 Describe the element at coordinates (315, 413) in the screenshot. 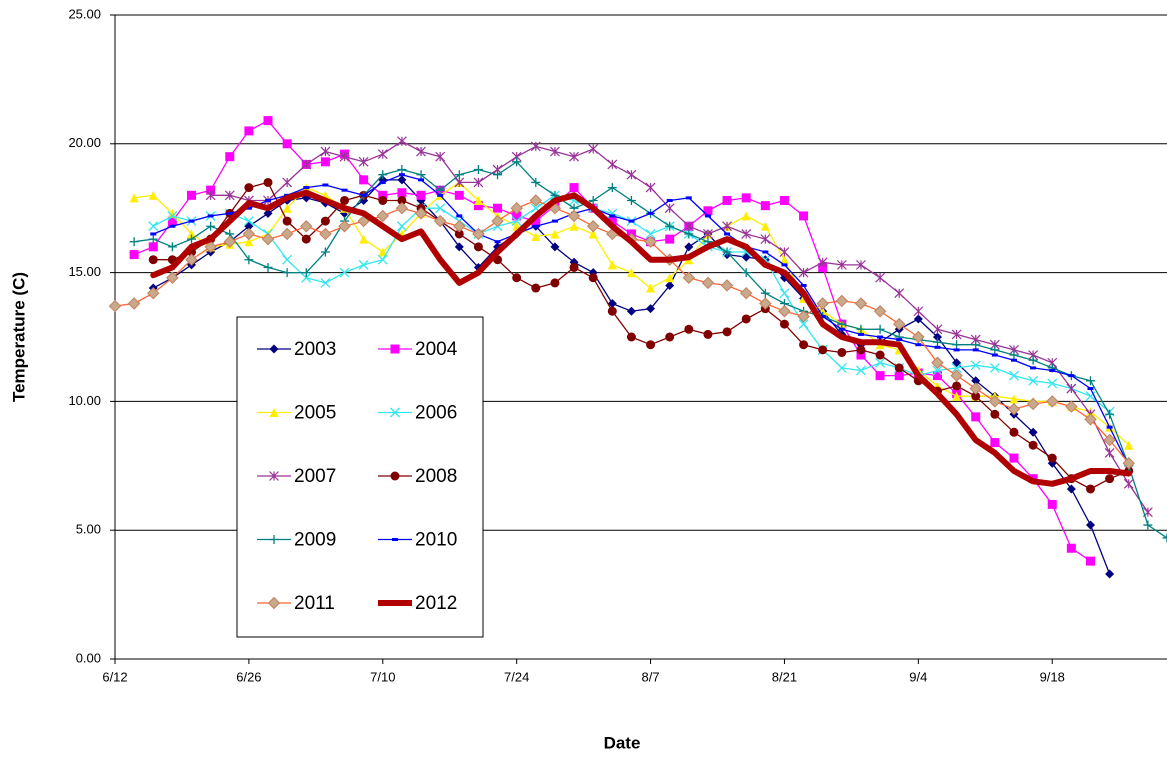

I see `legend-label: 2005` at that location.